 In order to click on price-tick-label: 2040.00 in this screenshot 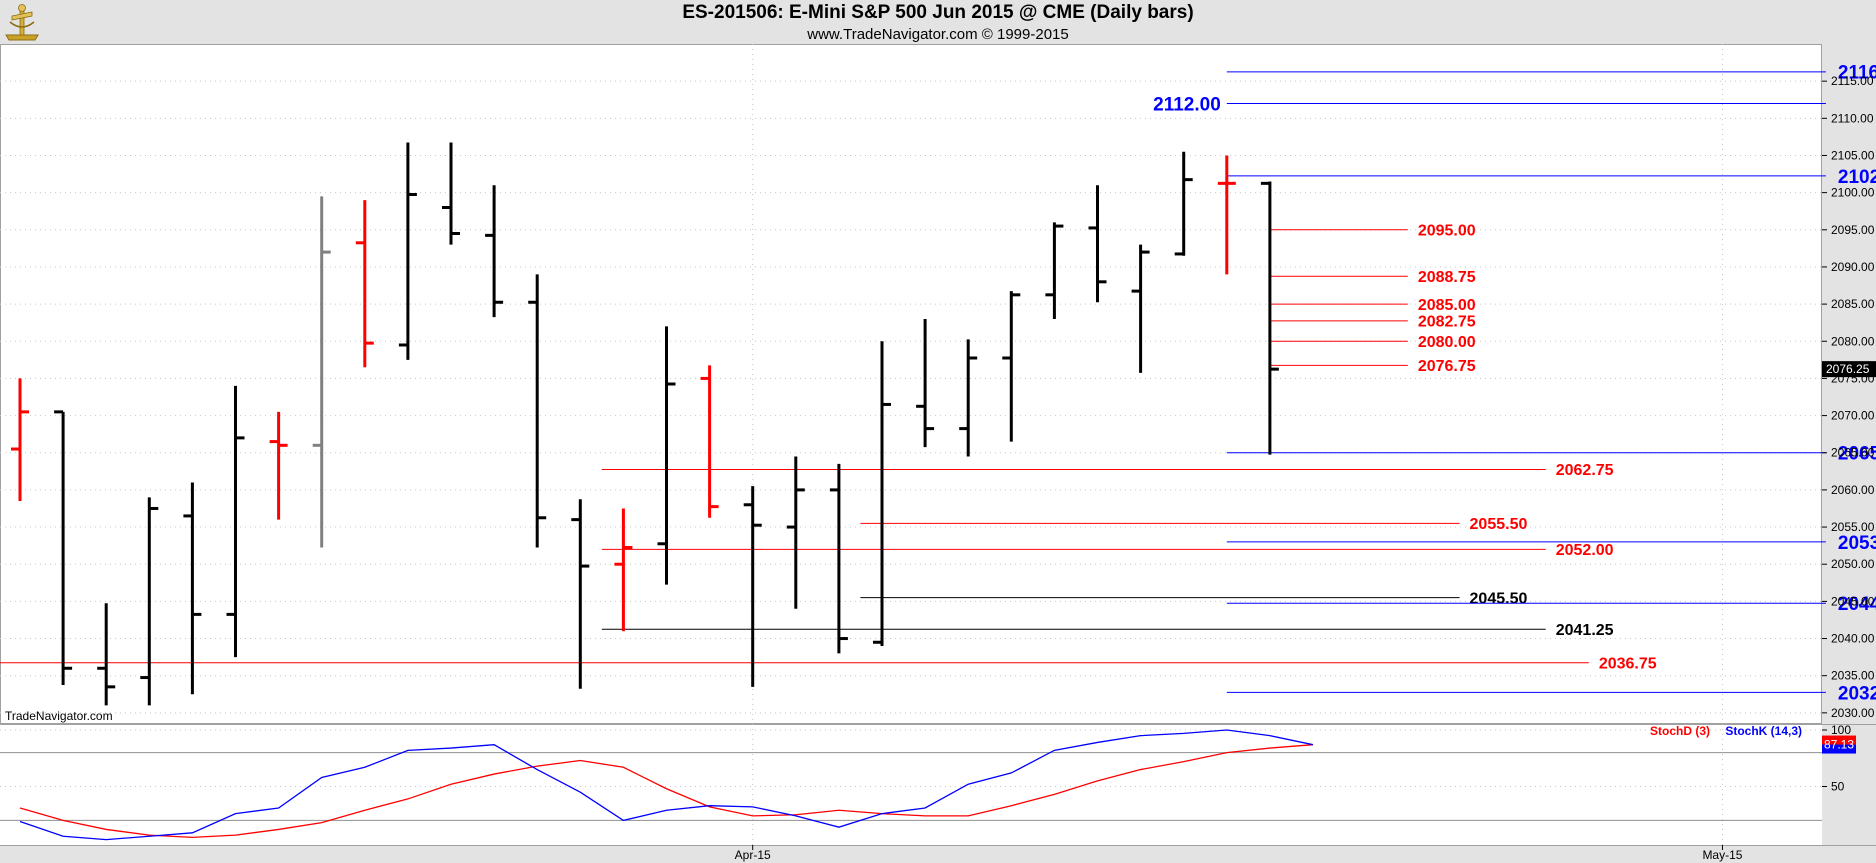, I will do `click(1853, 639)`.